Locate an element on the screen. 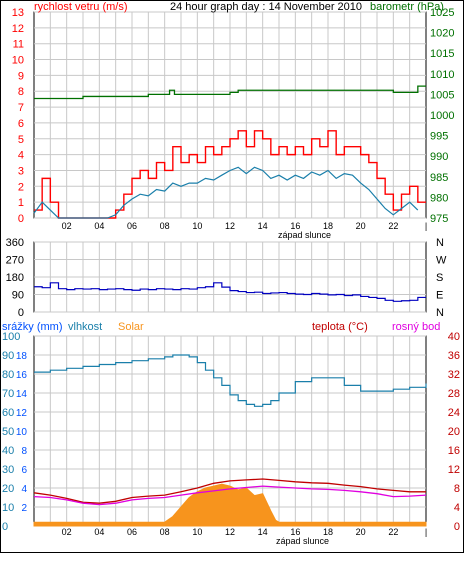 Image resolution: width=464 pixels, height=566 pixels. humidity-tick-label: 0 is located at coordinates (5, 527).